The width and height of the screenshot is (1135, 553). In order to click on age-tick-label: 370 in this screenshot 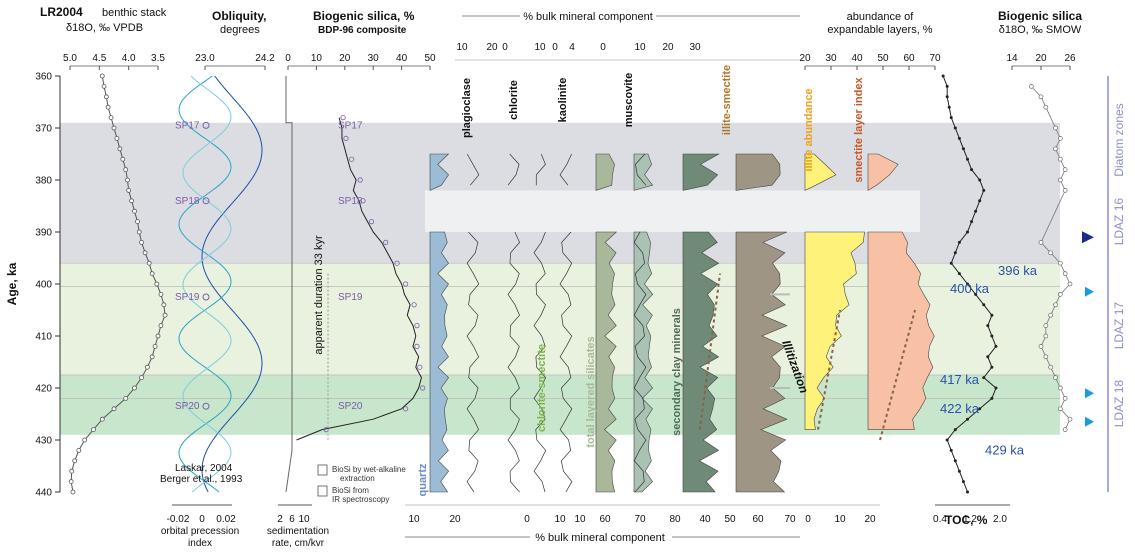, I will do `click(43, 129)`.